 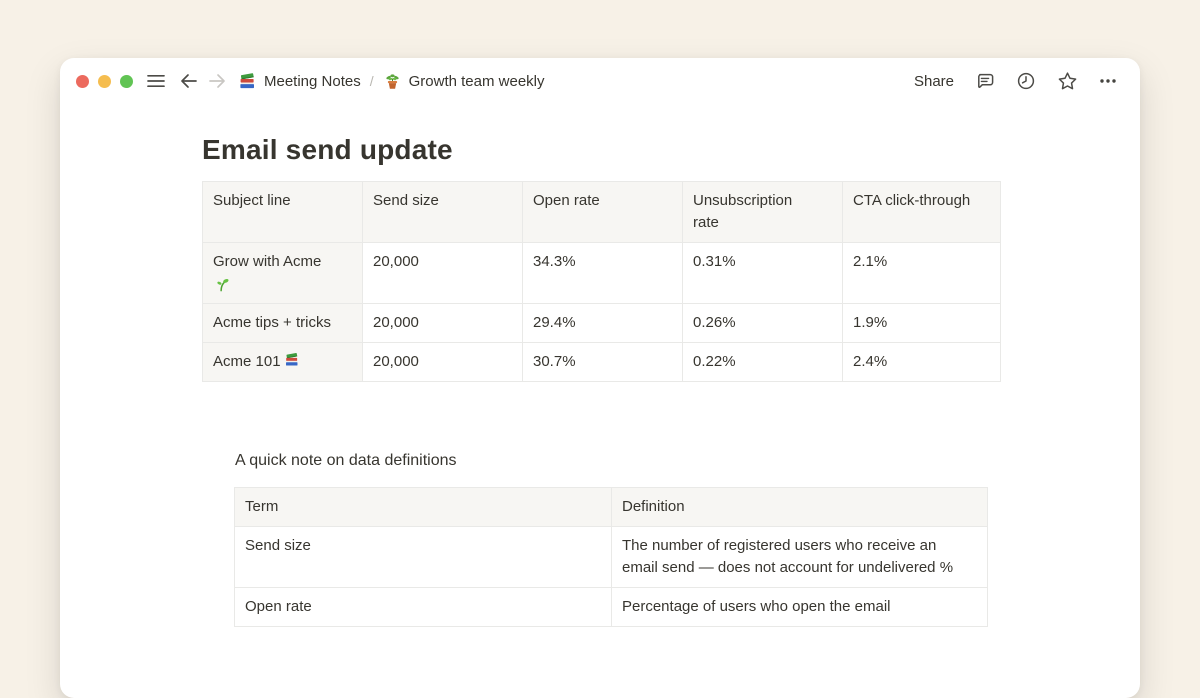 I want to click on breadcrumb-label: Meeting Notes, so click(x=312, y=81).